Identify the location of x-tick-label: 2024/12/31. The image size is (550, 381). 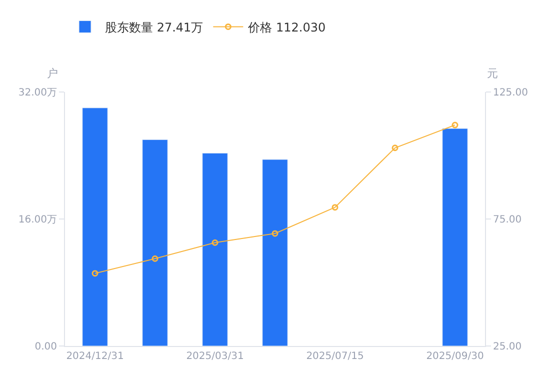
(95, 356).